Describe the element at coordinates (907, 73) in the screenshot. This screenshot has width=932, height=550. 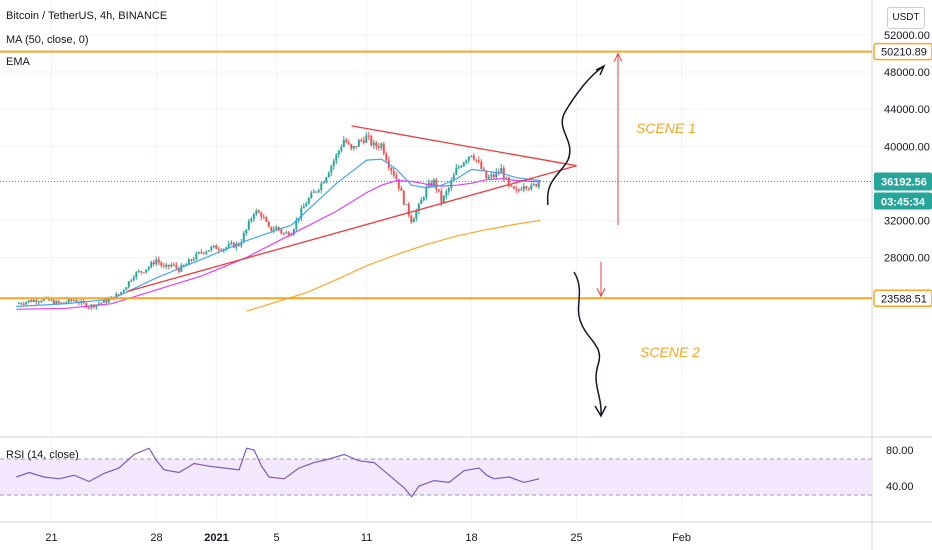
I see `price-tick-label: 48000.00` at that location.